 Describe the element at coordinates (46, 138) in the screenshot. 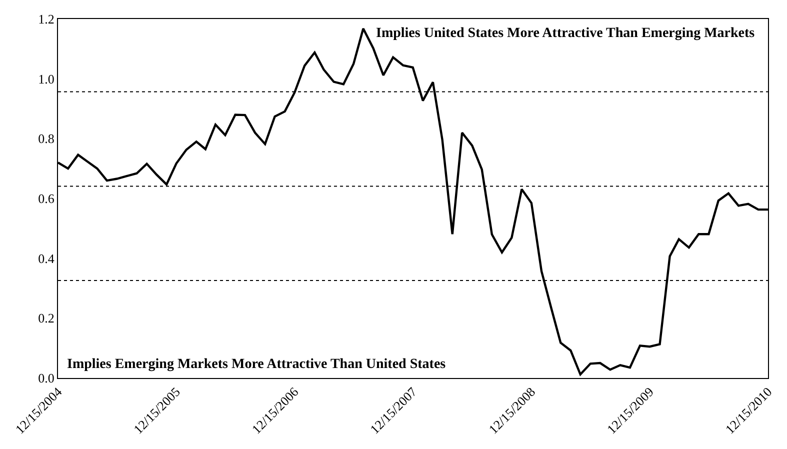

I see `y-tick-label: 0.8` at that location.